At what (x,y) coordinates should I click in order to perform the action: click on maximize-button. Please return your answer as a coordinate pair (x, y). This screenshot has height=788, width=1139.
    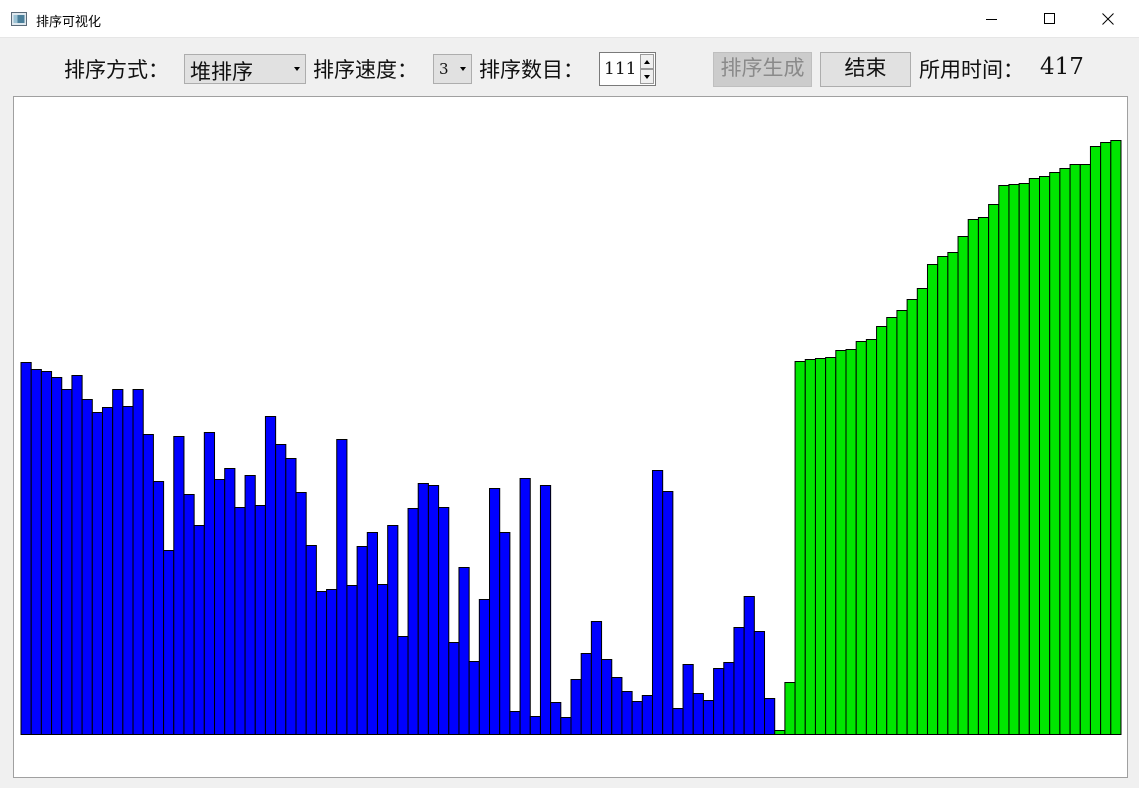
    Looking at the image, I should click on (1050, 19).